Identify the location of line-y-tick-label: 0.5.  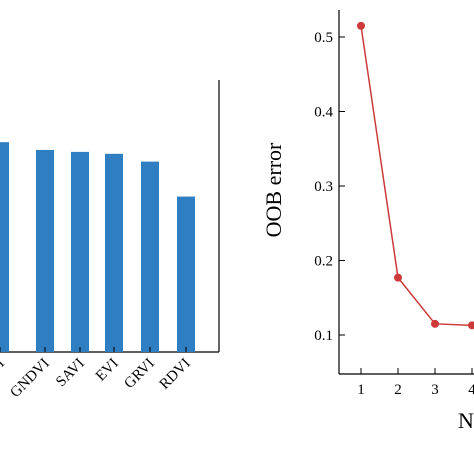
(323, 38).